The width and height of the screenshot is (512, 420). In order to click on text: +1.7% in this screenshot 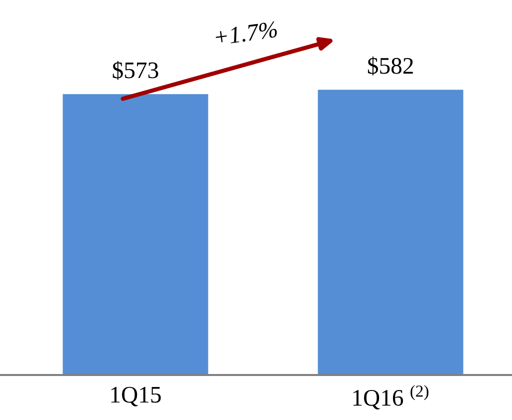, I will do `click(246, 33)`.